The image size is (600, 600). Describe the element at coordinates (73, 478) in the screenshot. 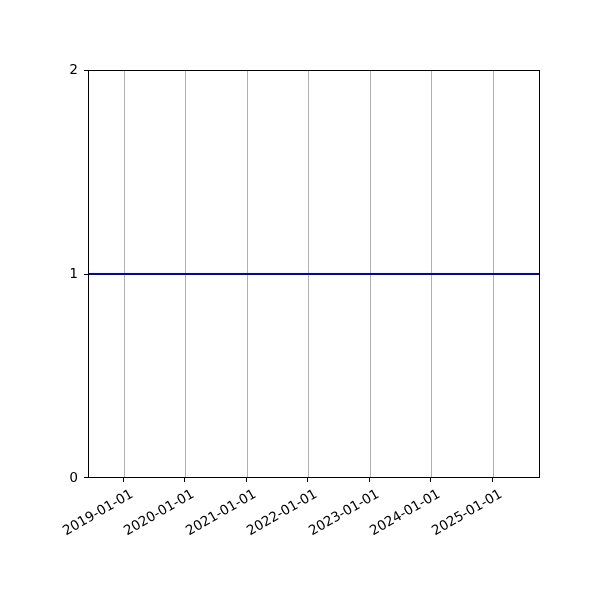

I see `y-tick-label-0: 0` at that location.